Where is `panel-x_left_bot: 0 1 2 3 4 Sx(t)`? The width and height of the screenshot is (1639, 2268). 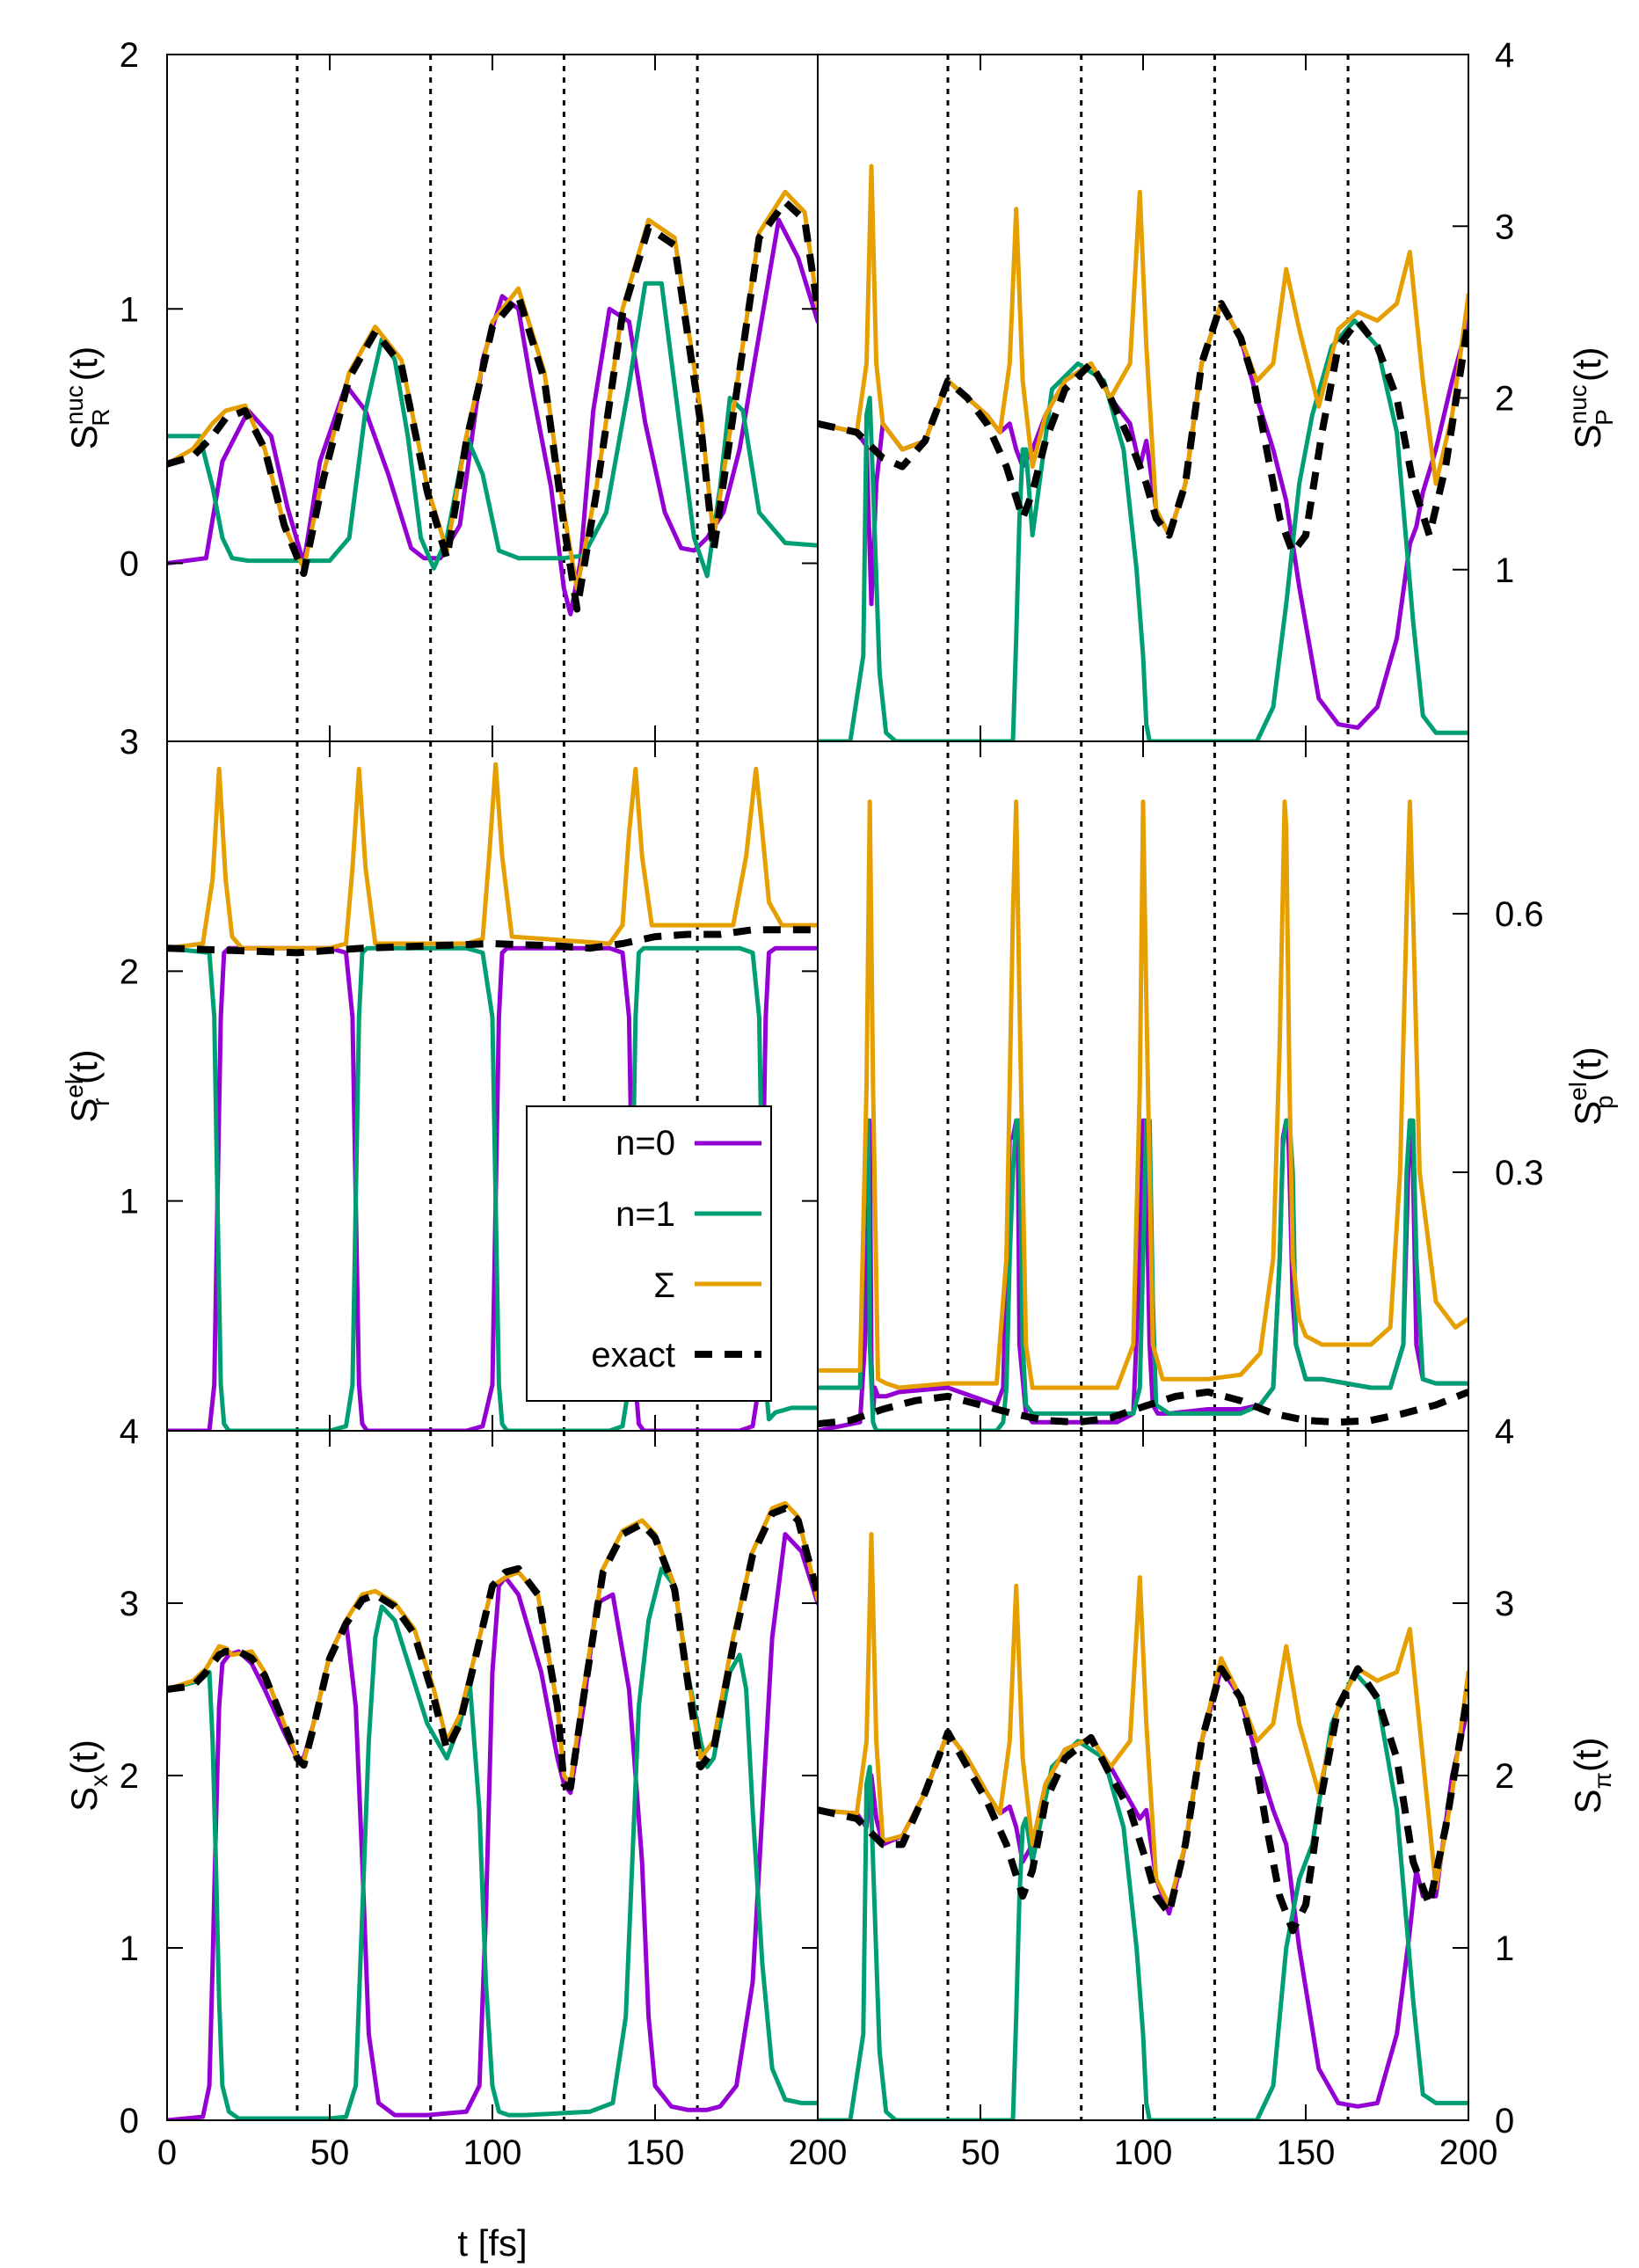
panel-x_left_bot: 0 1 2 3 4 Sx(t) is located at coordinates (441, 1776).